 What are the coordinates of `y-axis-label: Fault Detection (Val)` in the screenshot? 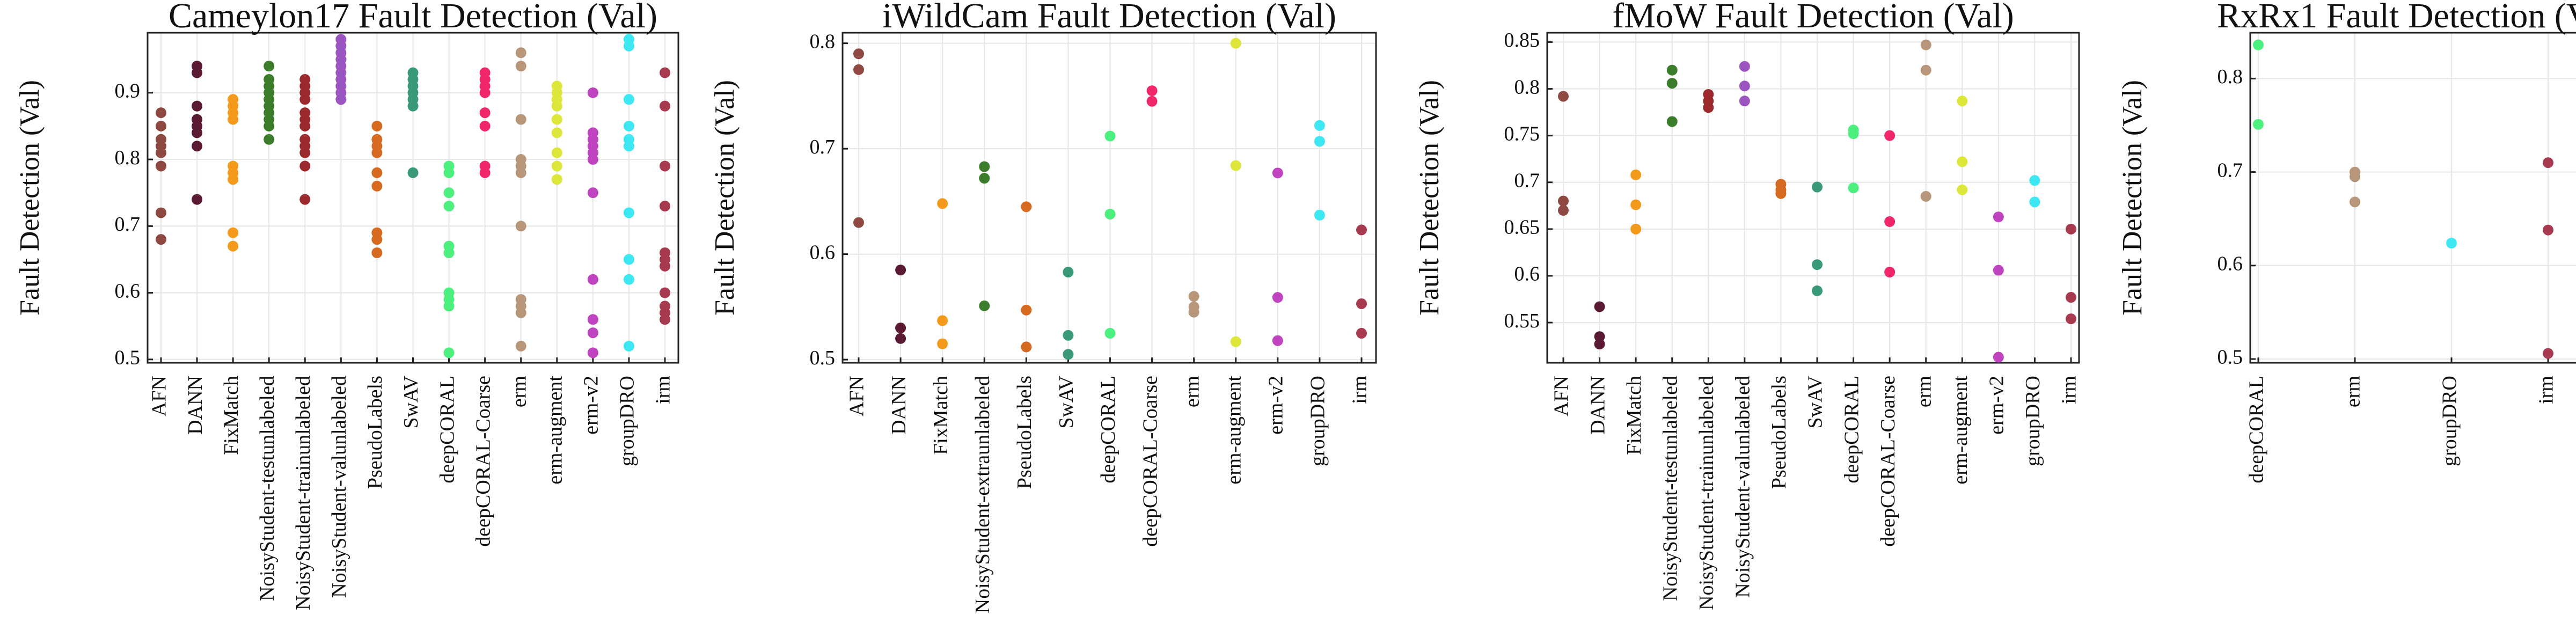 It's located at (2132, 198).